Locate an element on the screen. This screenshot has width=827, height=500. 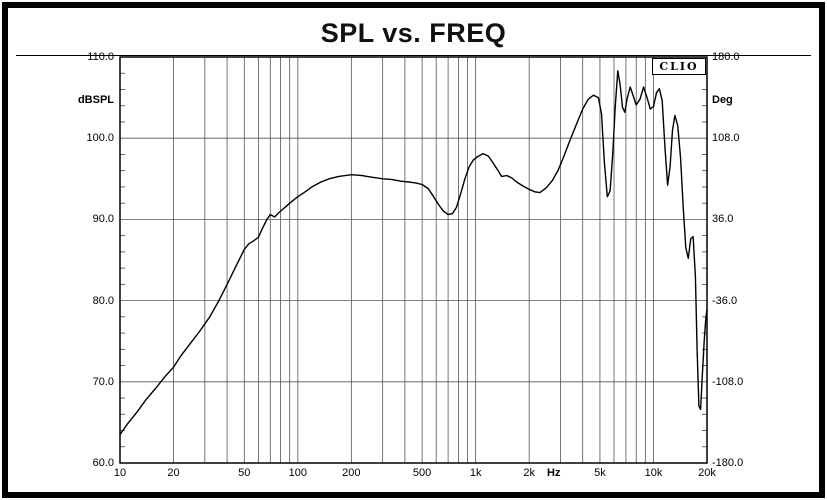
chart-title: SPL vs. FREQ is located at coordinates (413, 33).